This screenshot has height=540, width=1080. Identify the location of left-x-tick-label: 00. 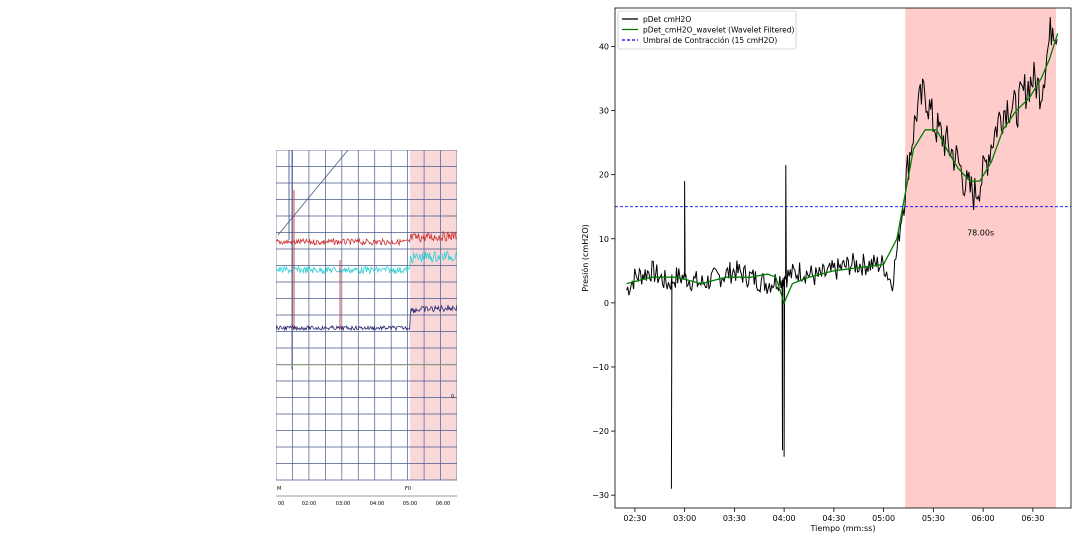
(281, 504).